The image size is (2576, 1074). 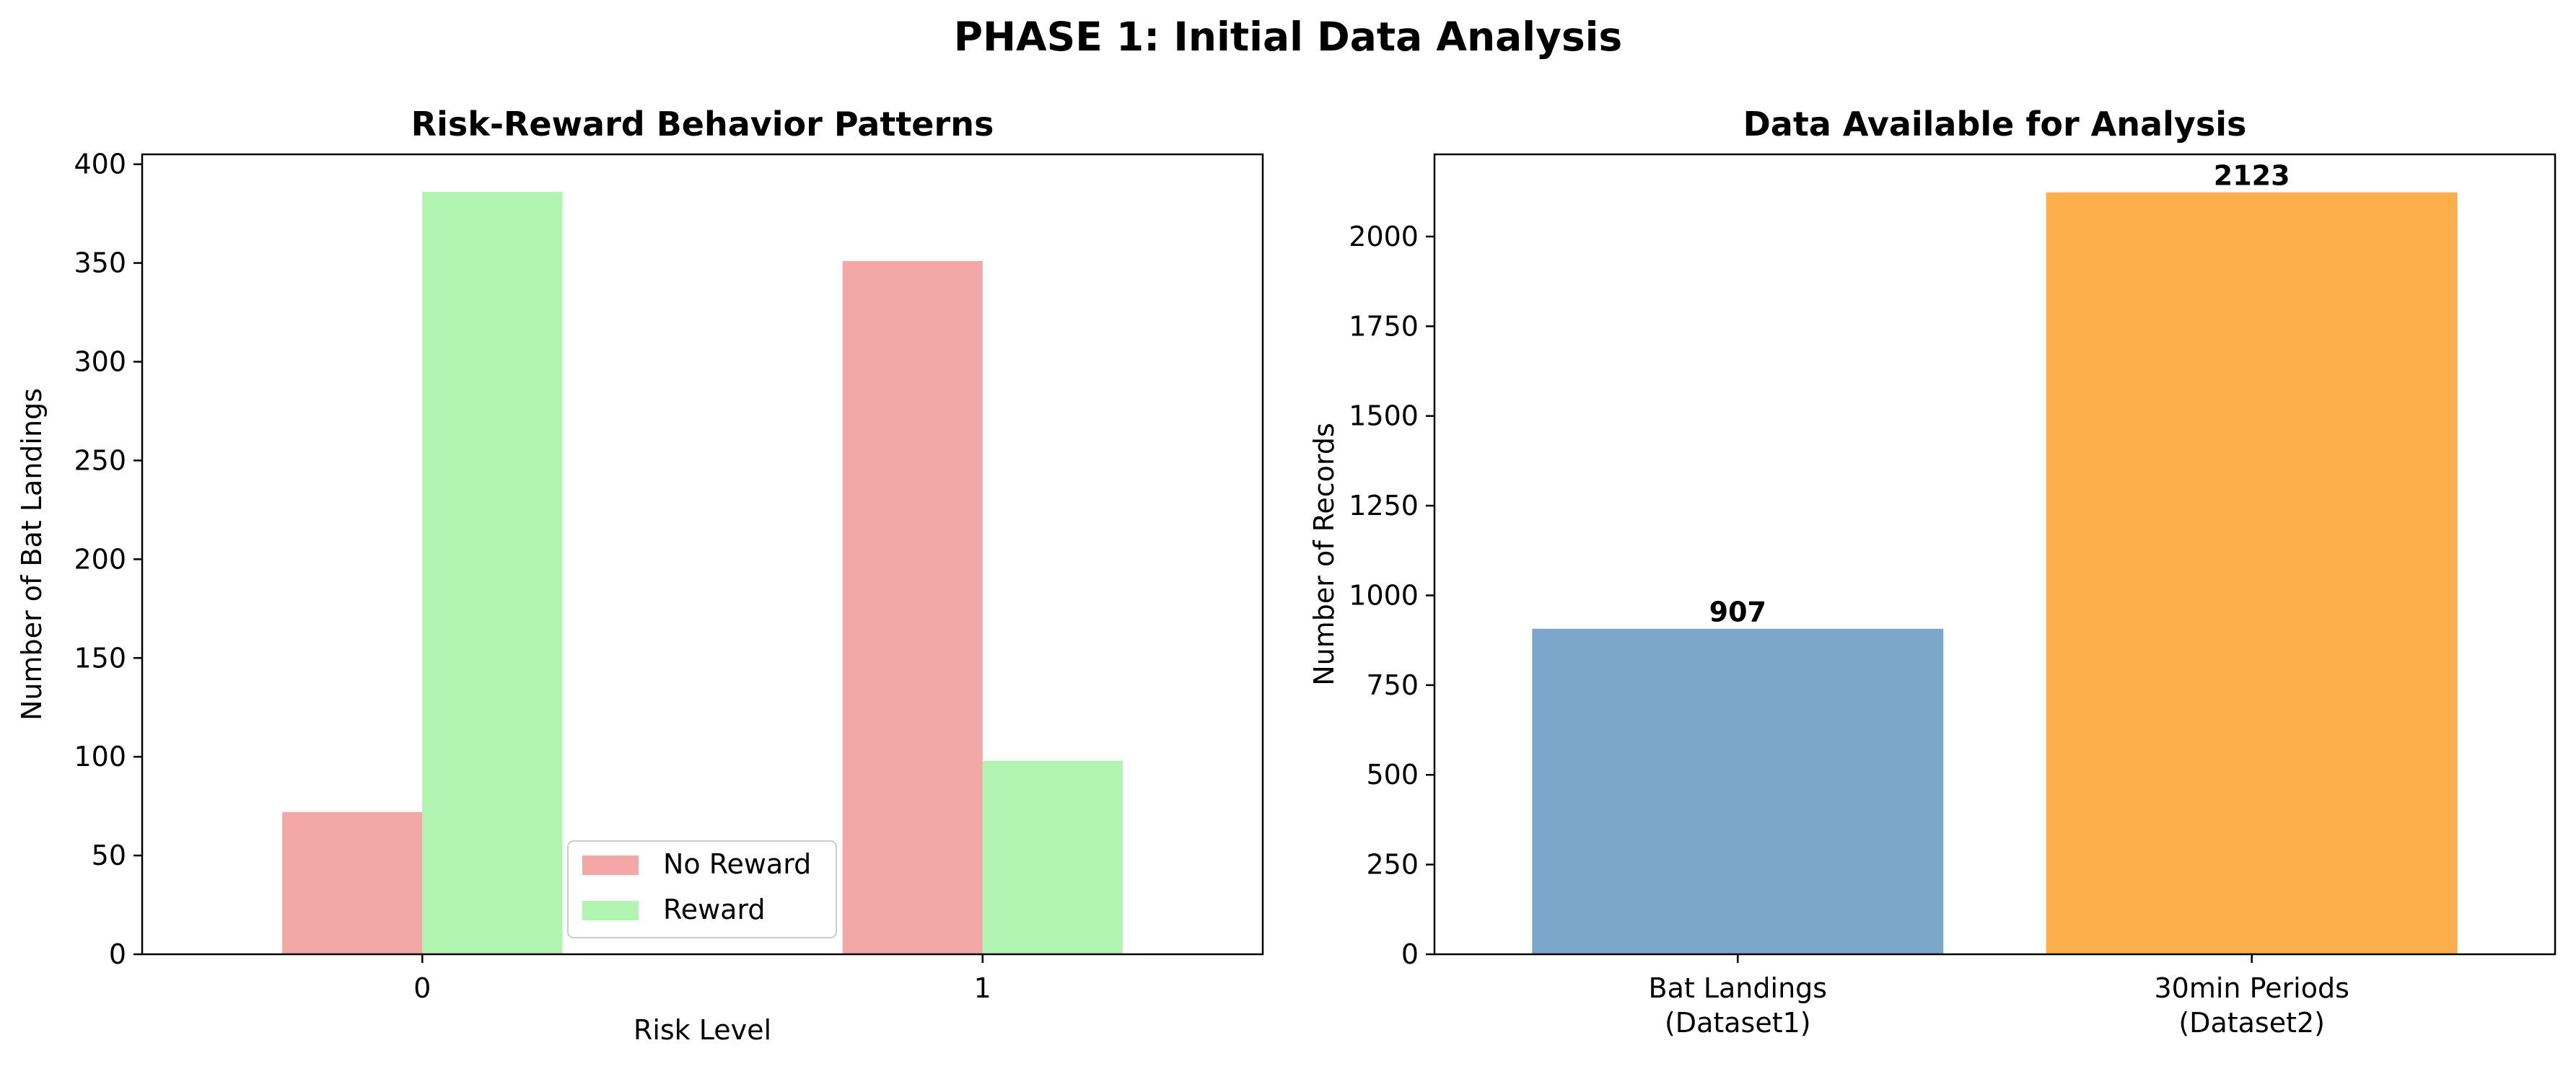 I want to click on chart2-ytick-label: 750, so click(x=1392, y=685).